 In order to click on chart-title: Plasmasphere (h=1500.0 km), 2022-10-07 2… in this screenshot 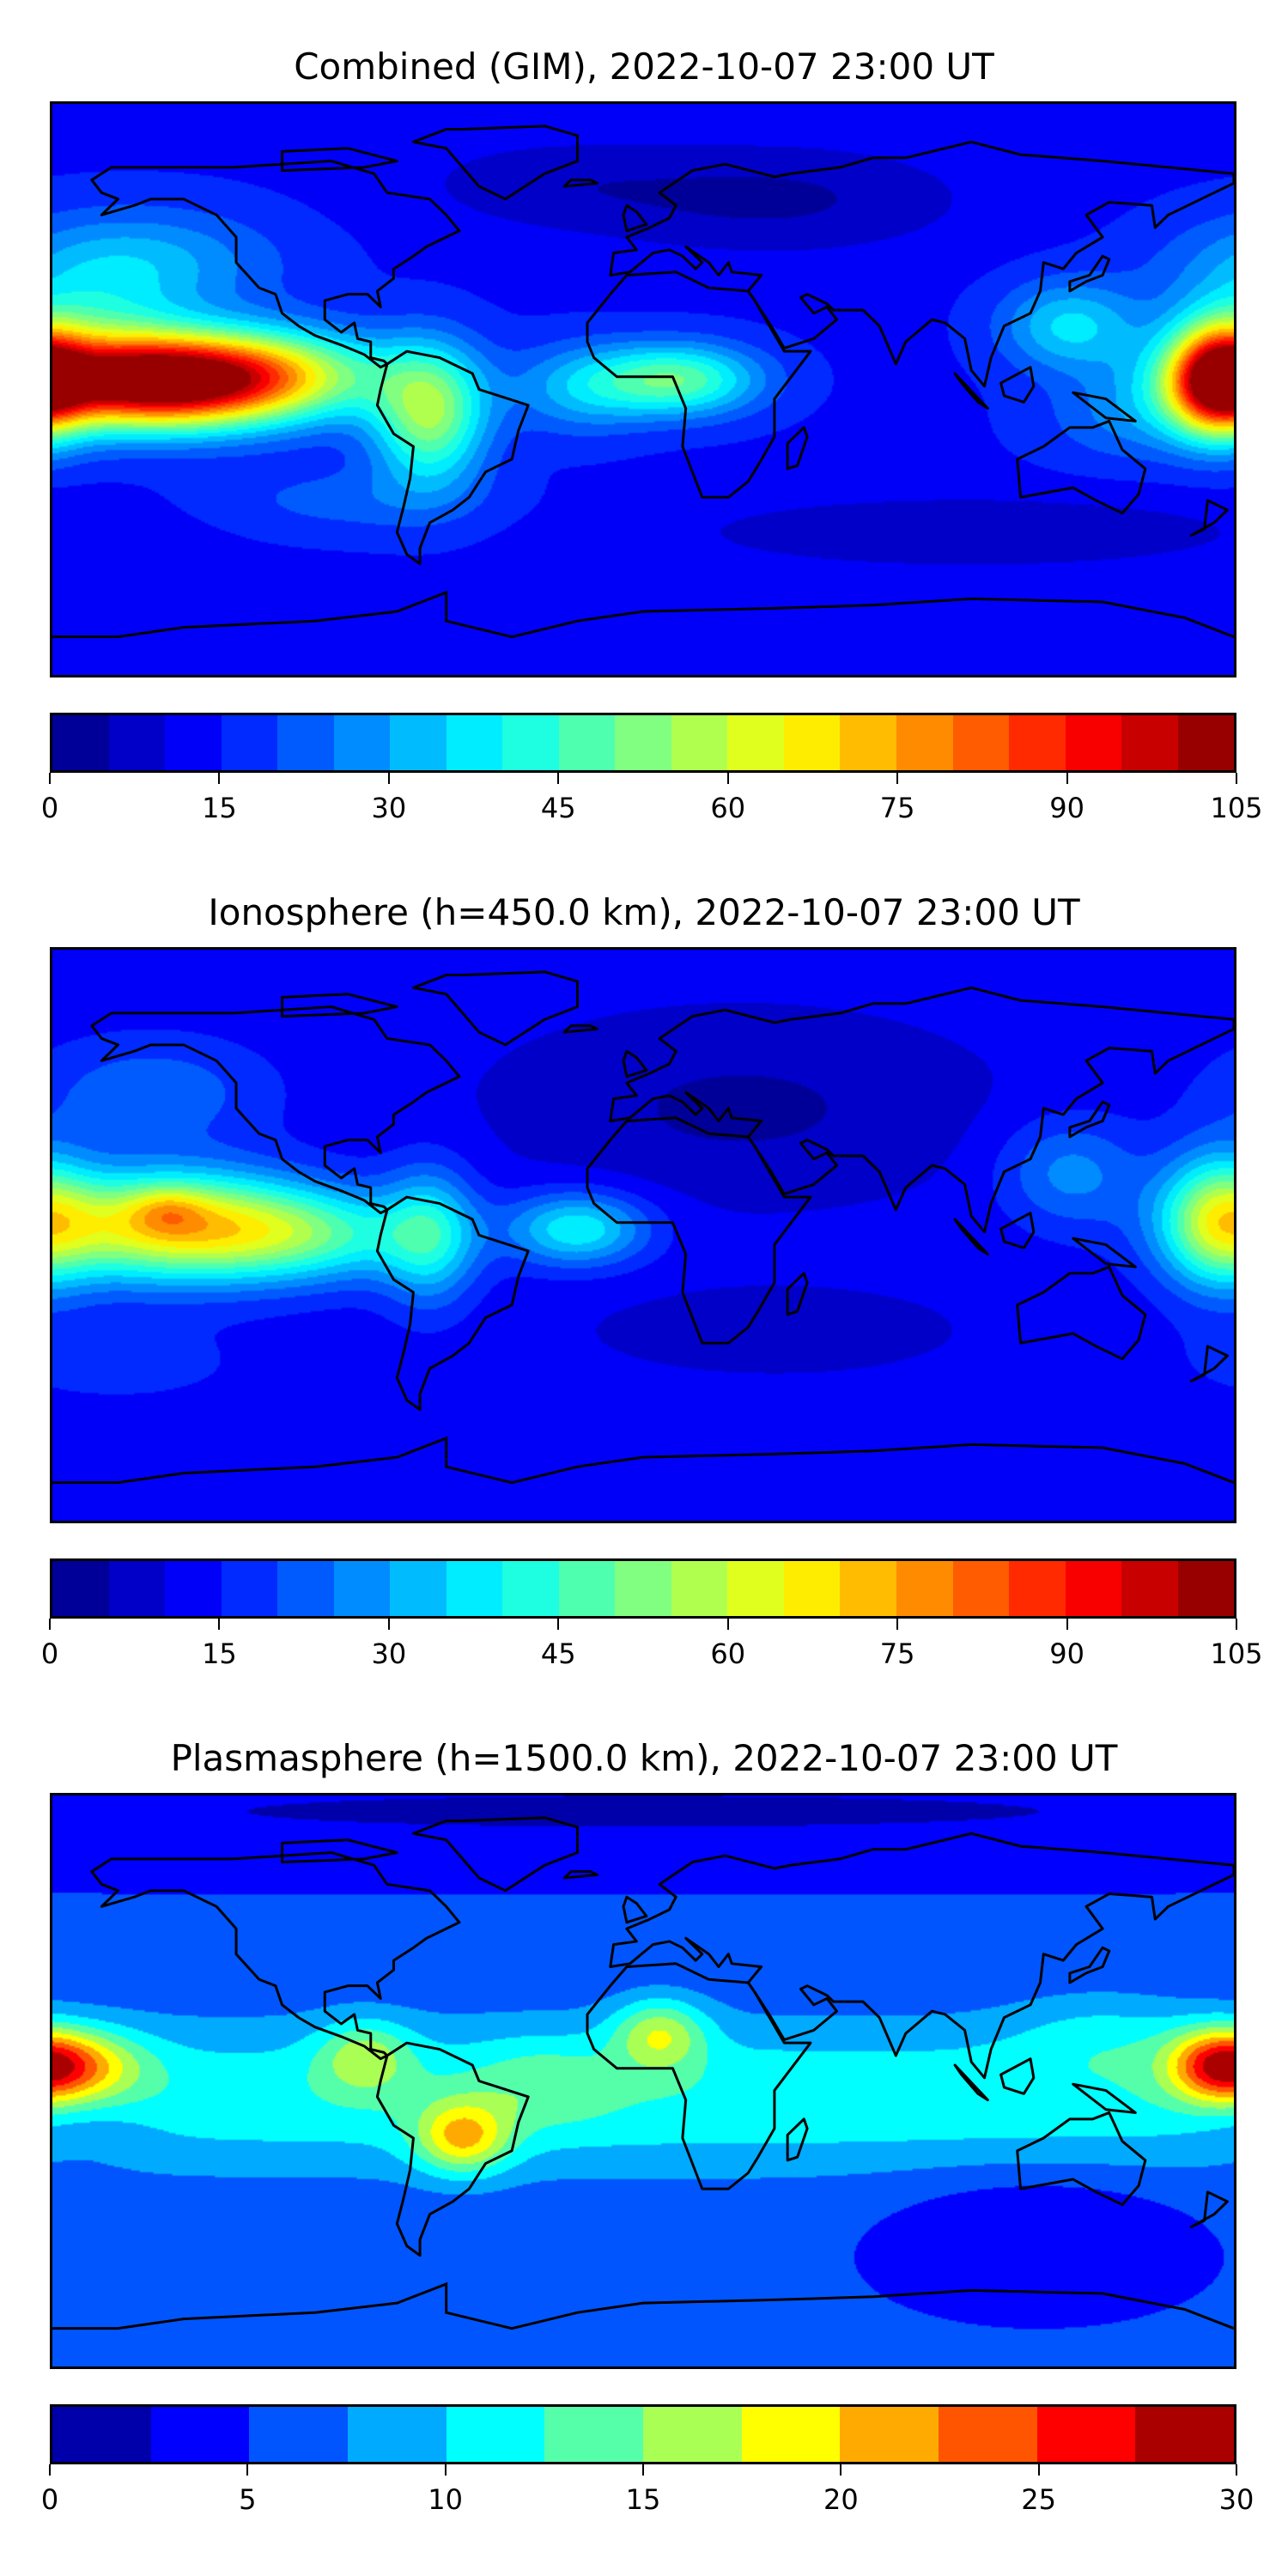, I will do `click(644, 1758)`.